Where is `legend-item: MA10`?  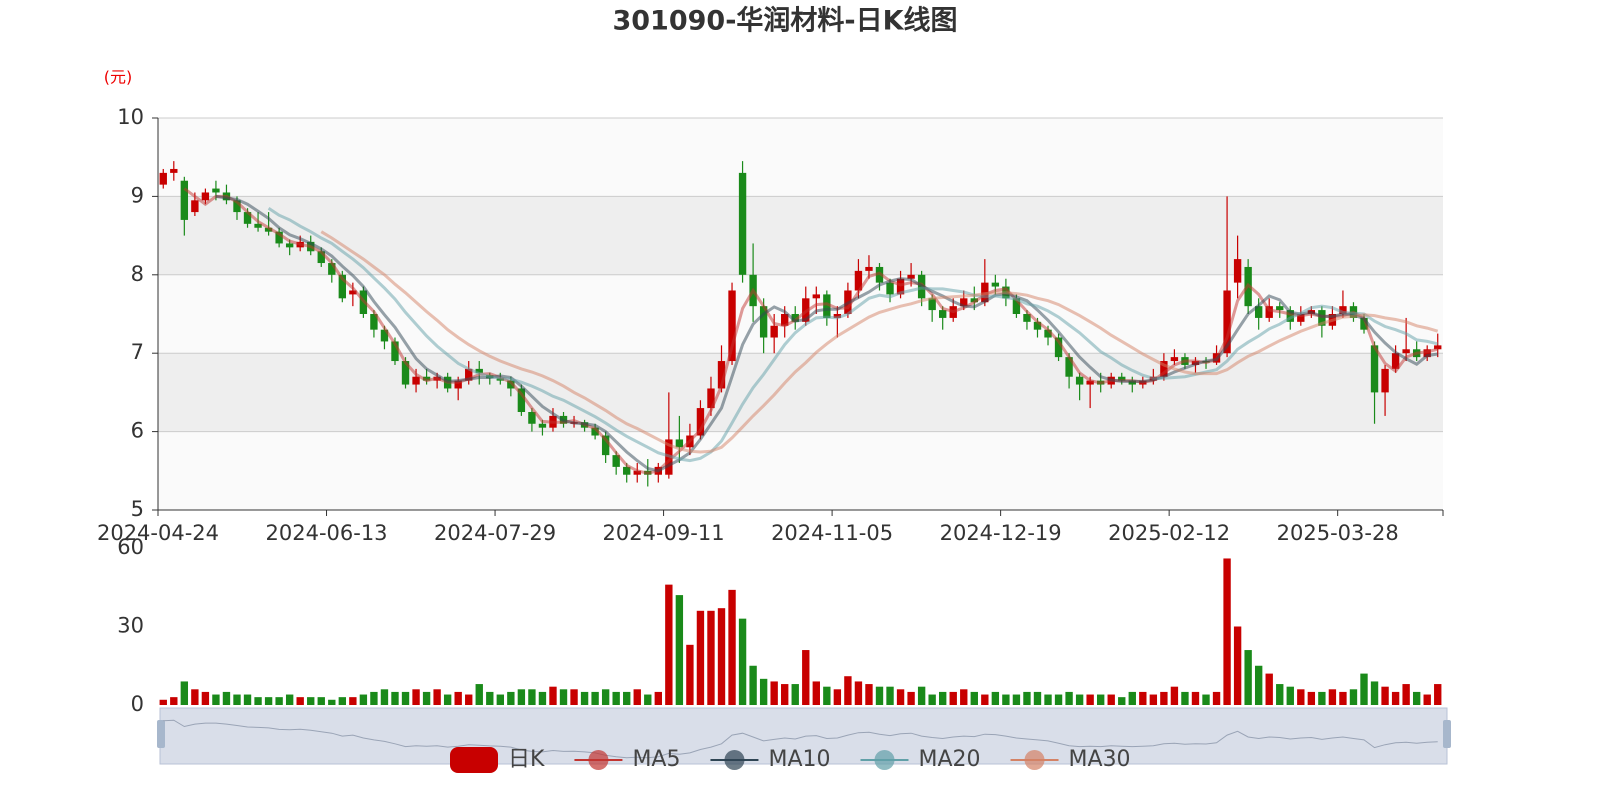 legend-item: MA10 is located at coordinates (770, 759).